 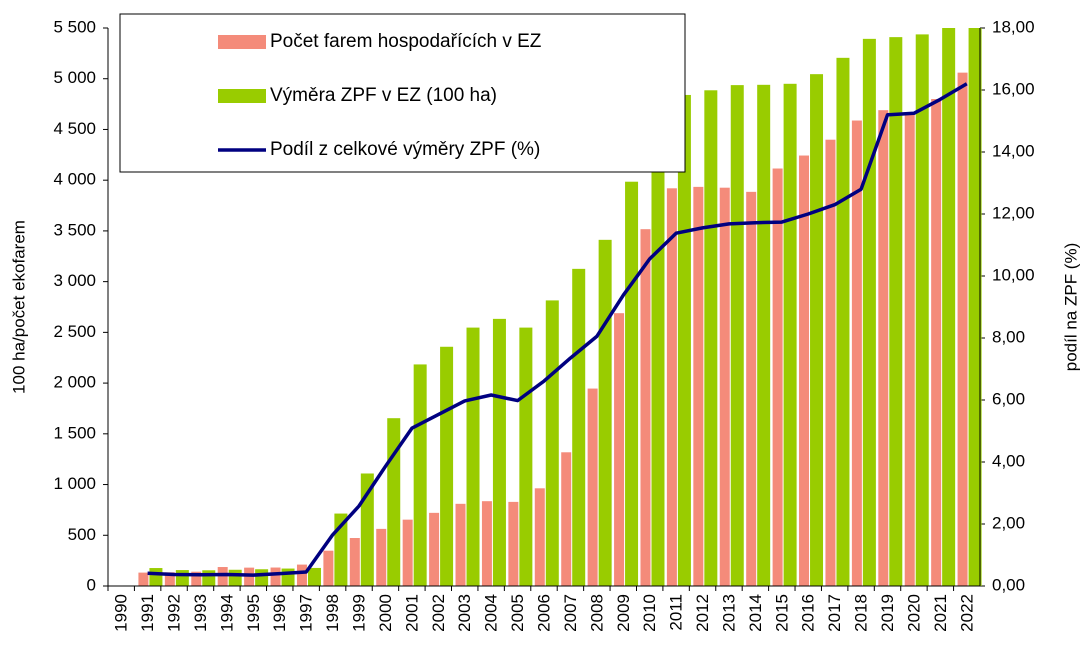 What do you see at coordinates (226, 613) in the screenshot?
I see `x-tick-label: 1994` at bounding box center [226, 613].